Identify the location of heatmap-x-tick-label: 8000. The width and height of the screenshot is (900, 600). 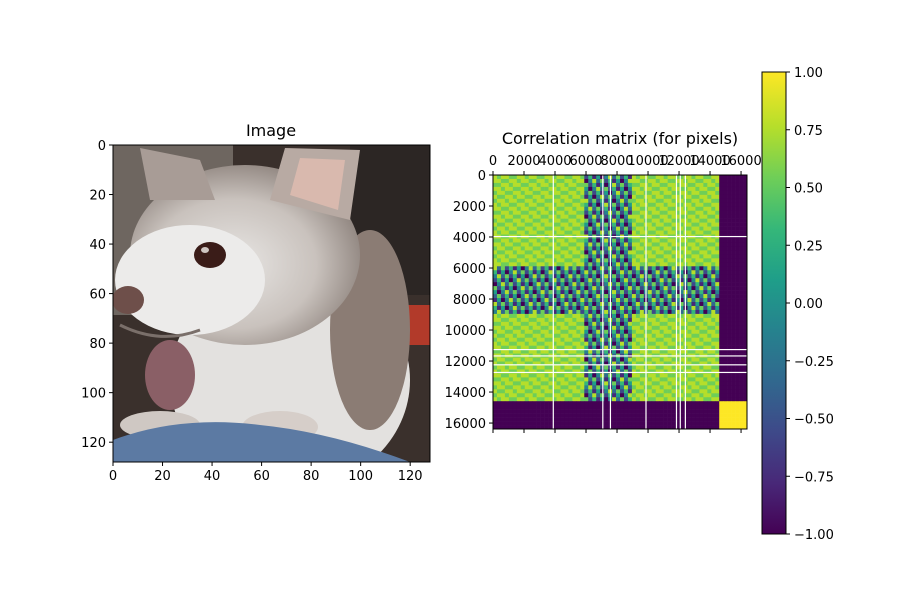
(616, 161).